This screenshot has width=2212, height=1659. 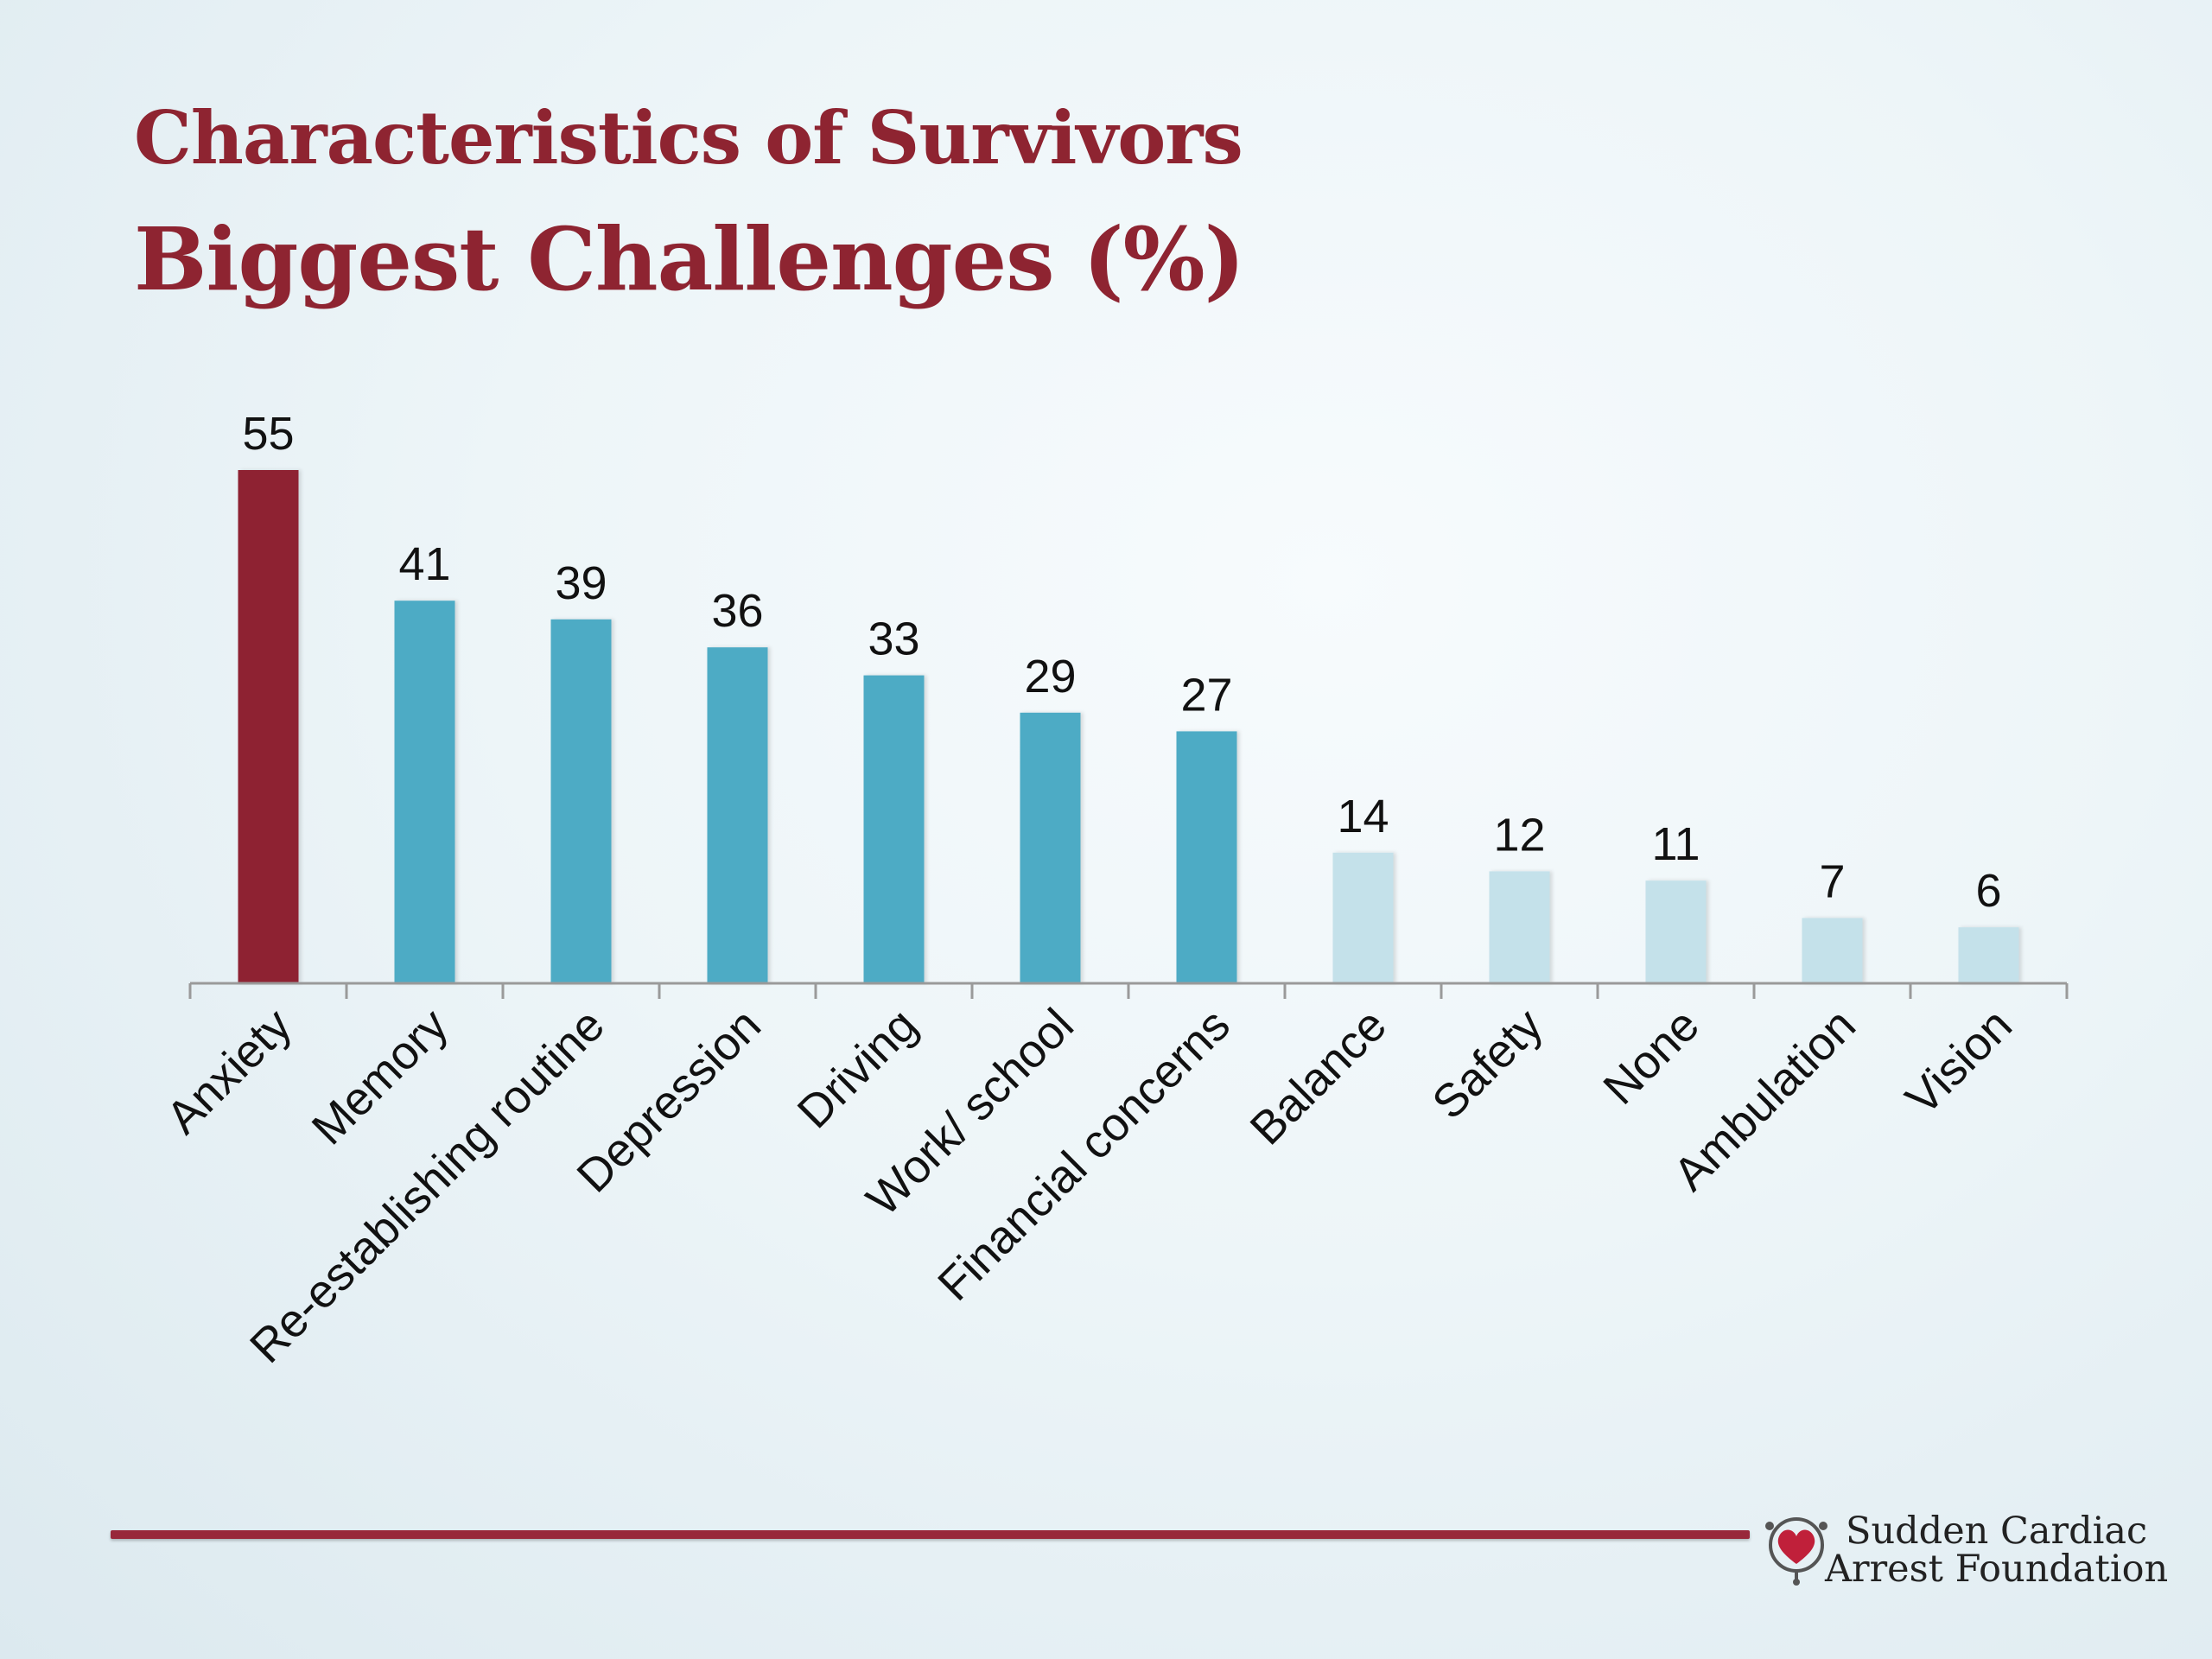 What do you see at coordinates (1675, 844) in the screenshot?
I see `data-label-9: 11` at bounding box center [1675, 844].